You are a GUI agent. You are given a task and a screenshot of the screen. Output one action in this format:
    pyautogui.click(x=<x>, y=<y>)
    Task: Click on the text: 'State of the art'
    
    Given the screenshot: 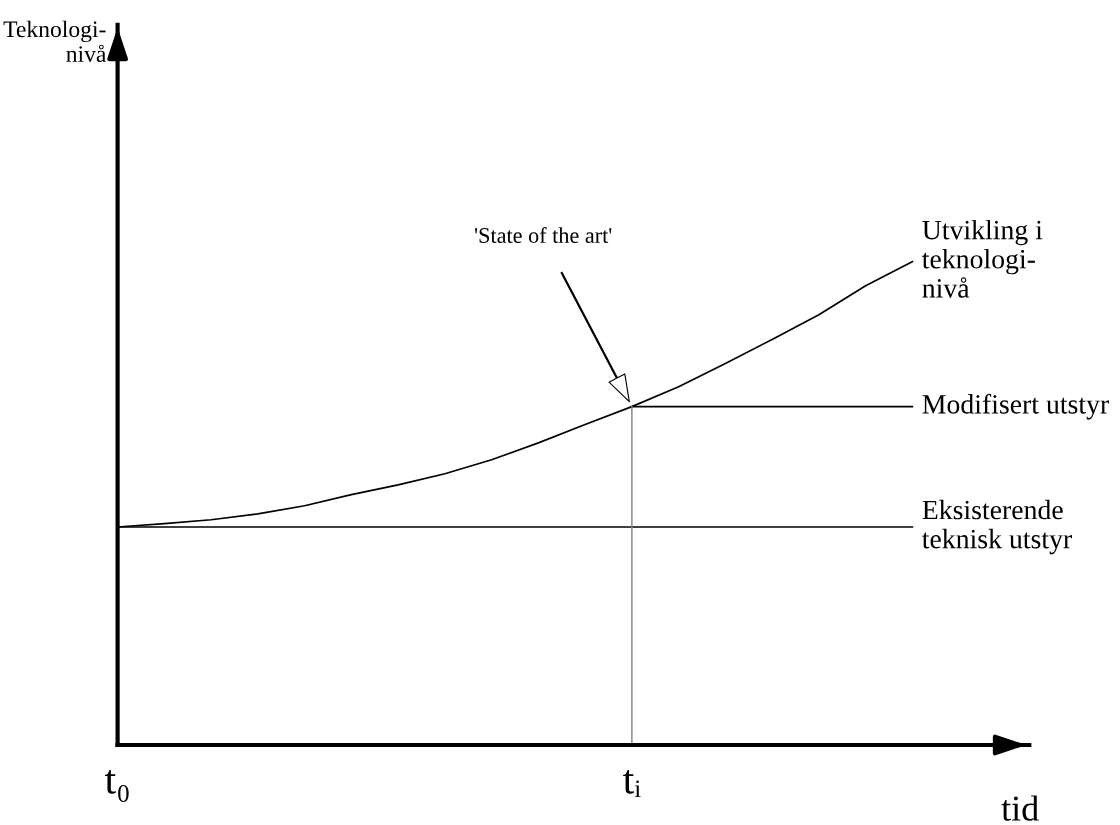 What is the action you would take?
    pyautogui.click(x=543, y=235)
    